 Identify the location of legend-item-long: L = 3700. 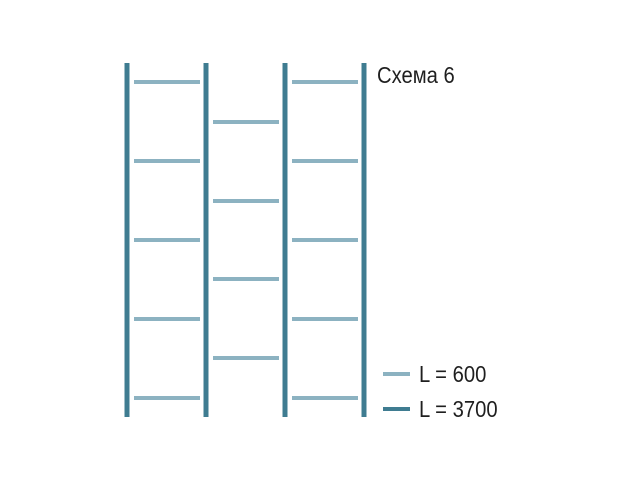
(445, 409).